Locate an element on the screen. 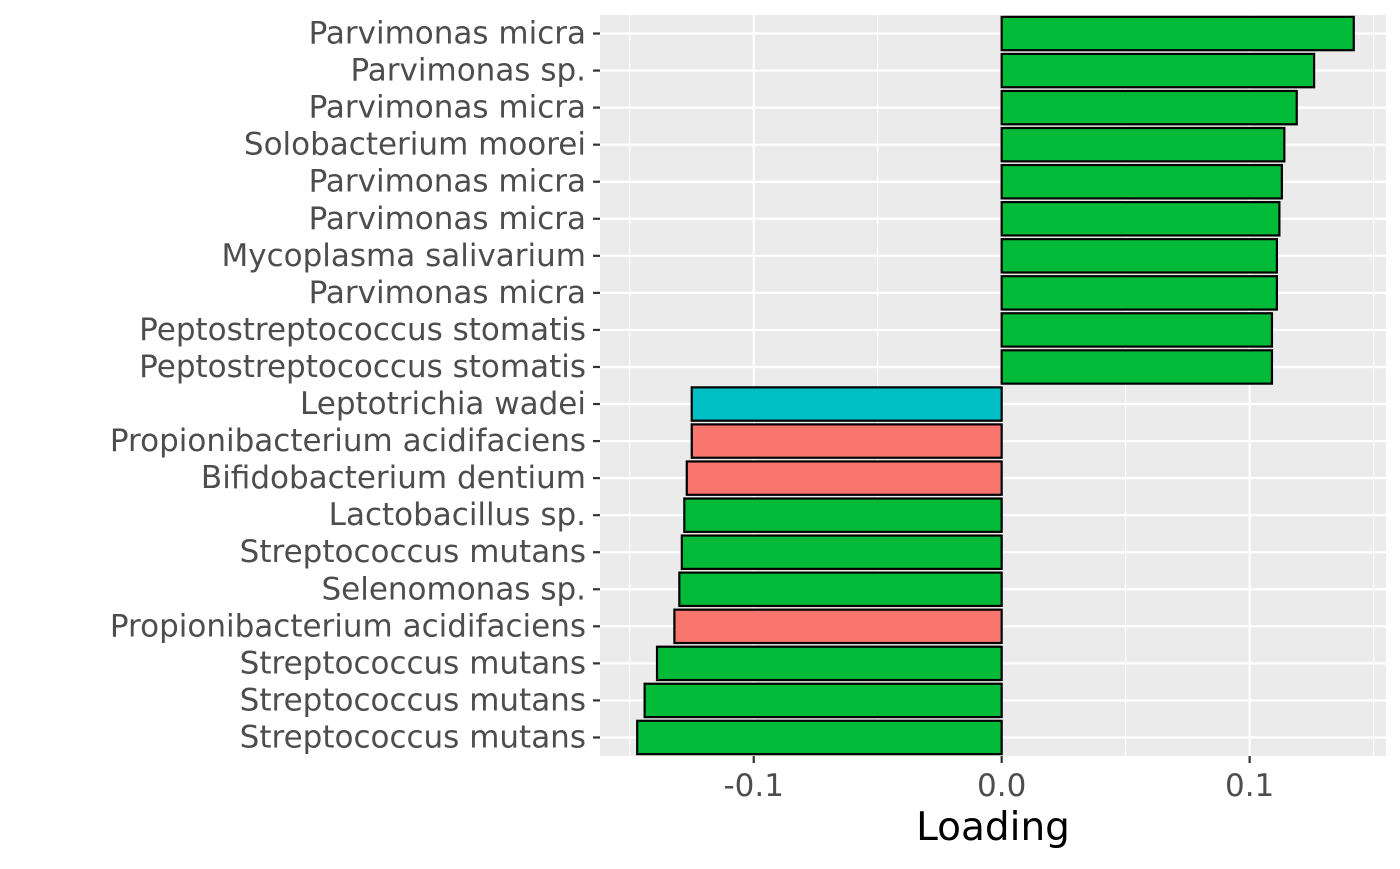 The image size is (1400, 869). y-tick-label: Bifidobacterium dentium is located at coordinates (393, 478).